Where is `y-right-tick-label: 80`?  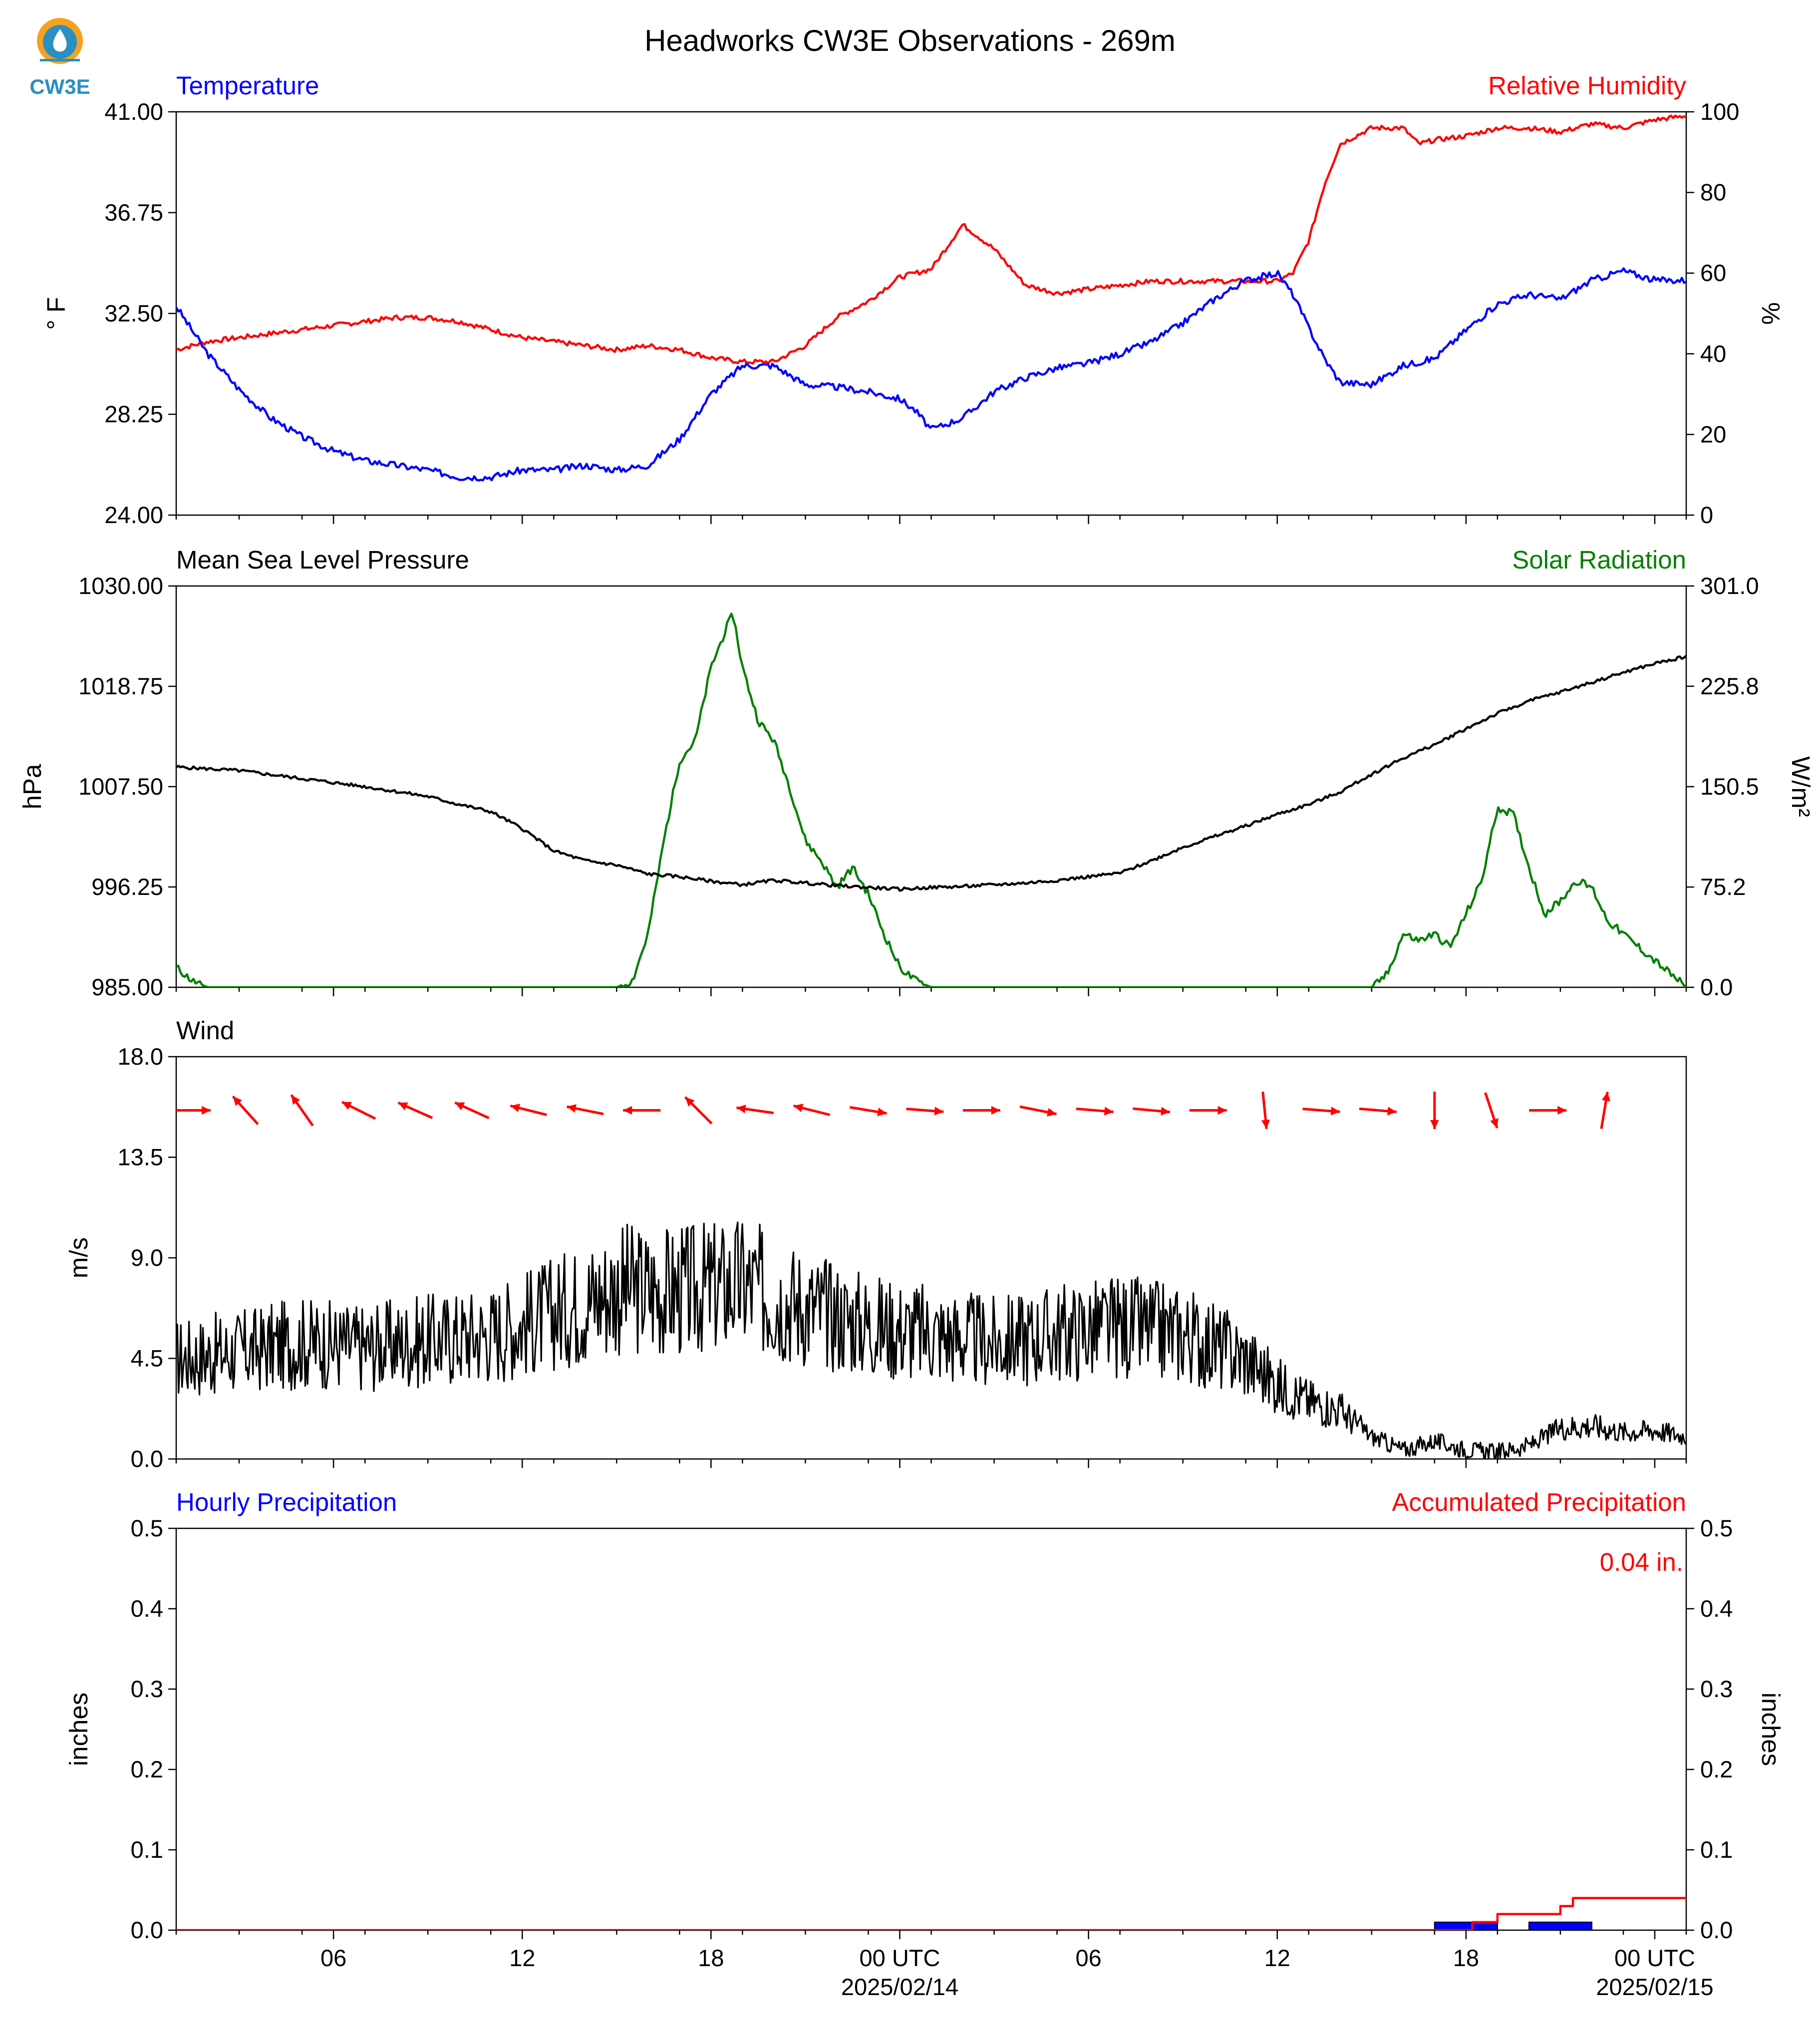
y-right-tick-label: 80 is located at coordinates (1713, 192).